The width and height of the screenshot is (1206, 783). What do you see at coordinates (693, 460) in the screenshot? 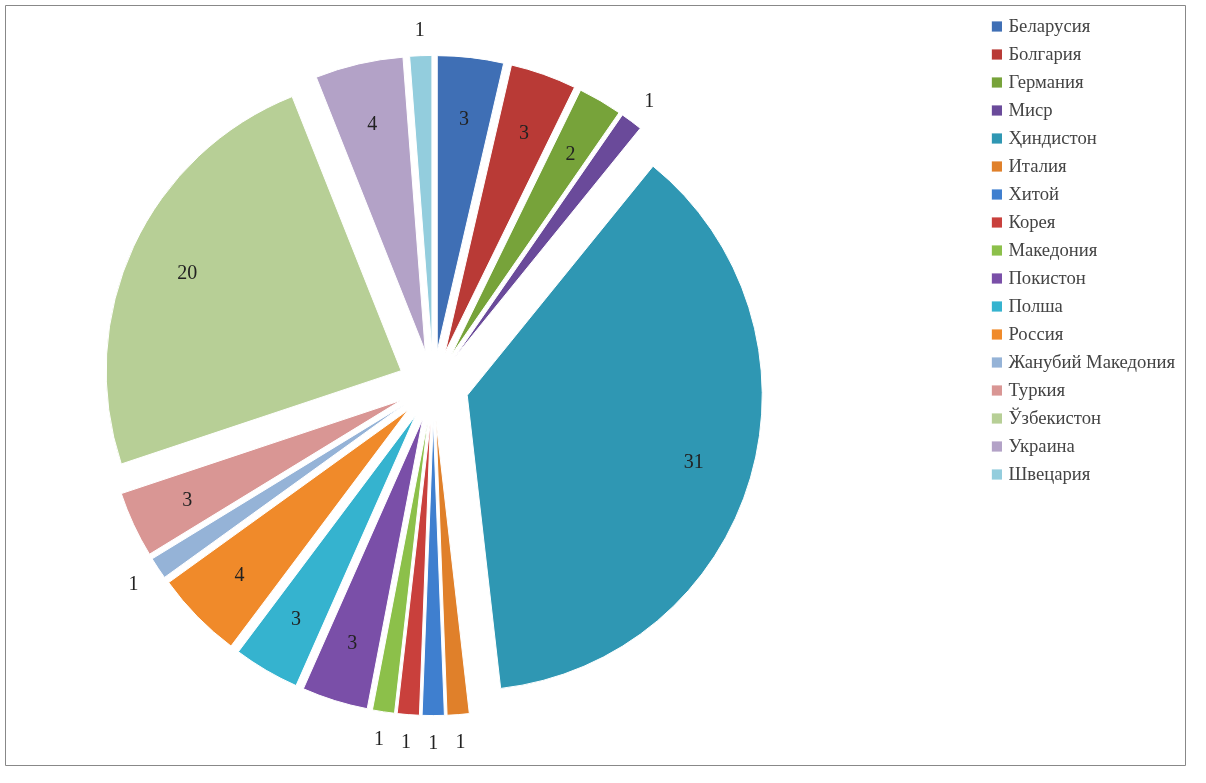
I see `data-label: 31` at bounding box center [693, 460].